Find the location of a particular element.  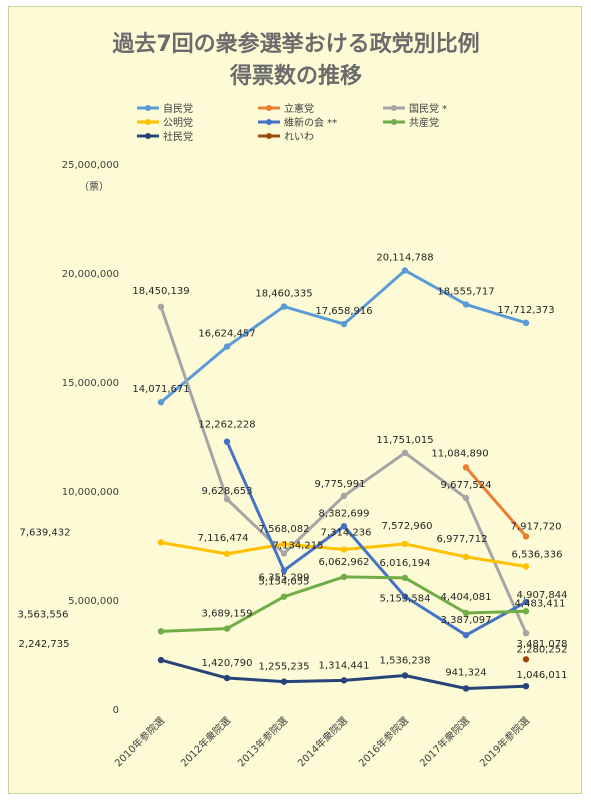

data-label: 2,280,252 is located at coordinates (542, 649).